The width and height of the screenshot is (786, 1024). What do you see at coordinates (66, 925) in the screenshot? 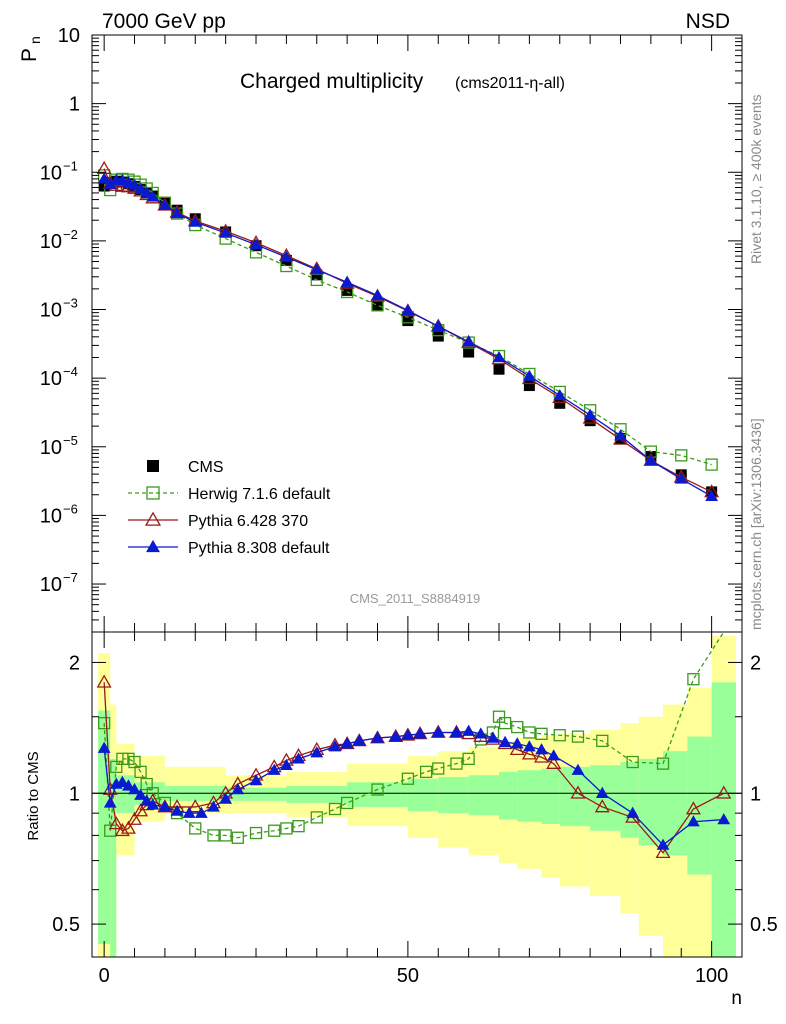
I see `ratio-y-tick-label-left: 0.5` at bounding box center [66, 925].